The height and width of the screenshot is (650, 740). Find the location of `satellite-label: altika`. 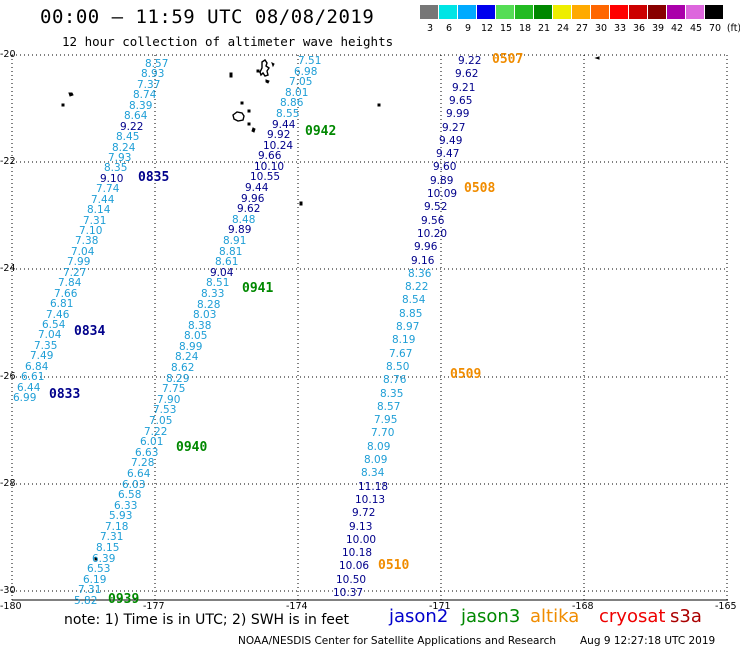

satellite-label: altika is located at coordinates (555, 616).